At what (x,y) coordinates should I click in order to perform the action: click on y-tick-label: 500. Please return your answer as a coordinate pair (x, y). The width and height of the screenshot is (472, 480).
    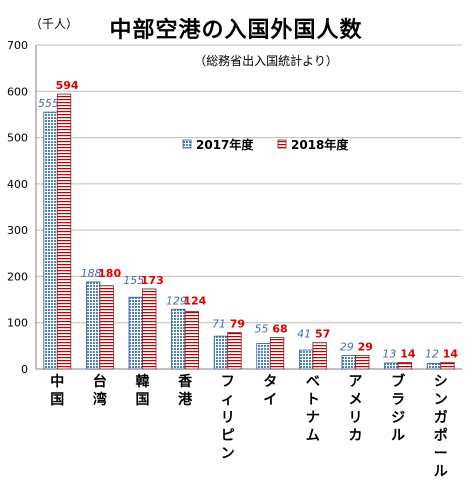
    Looking at the image, I should click on (17, 138).